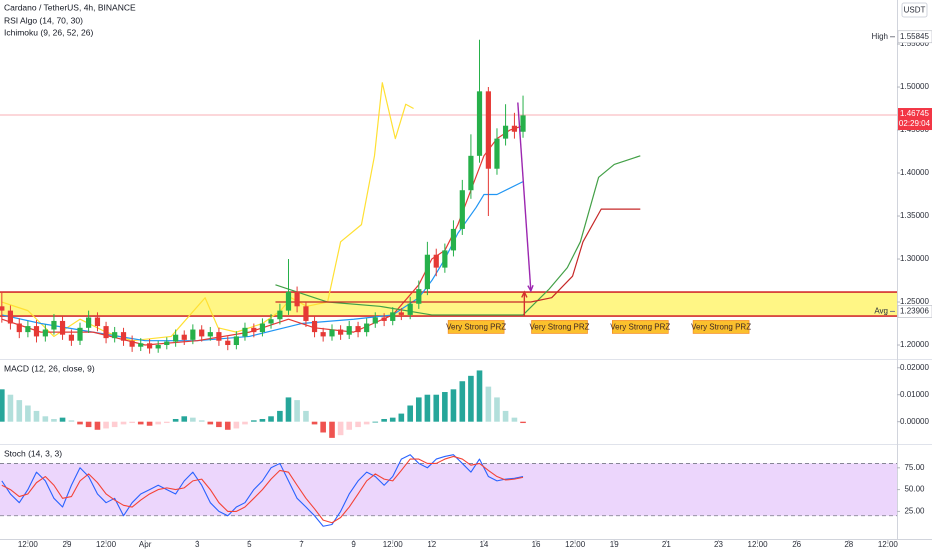 The width and height of the screenshot is (932, 550). I want to click on stoch-title: Stoch (14, 3, 3), so click(33, 453).